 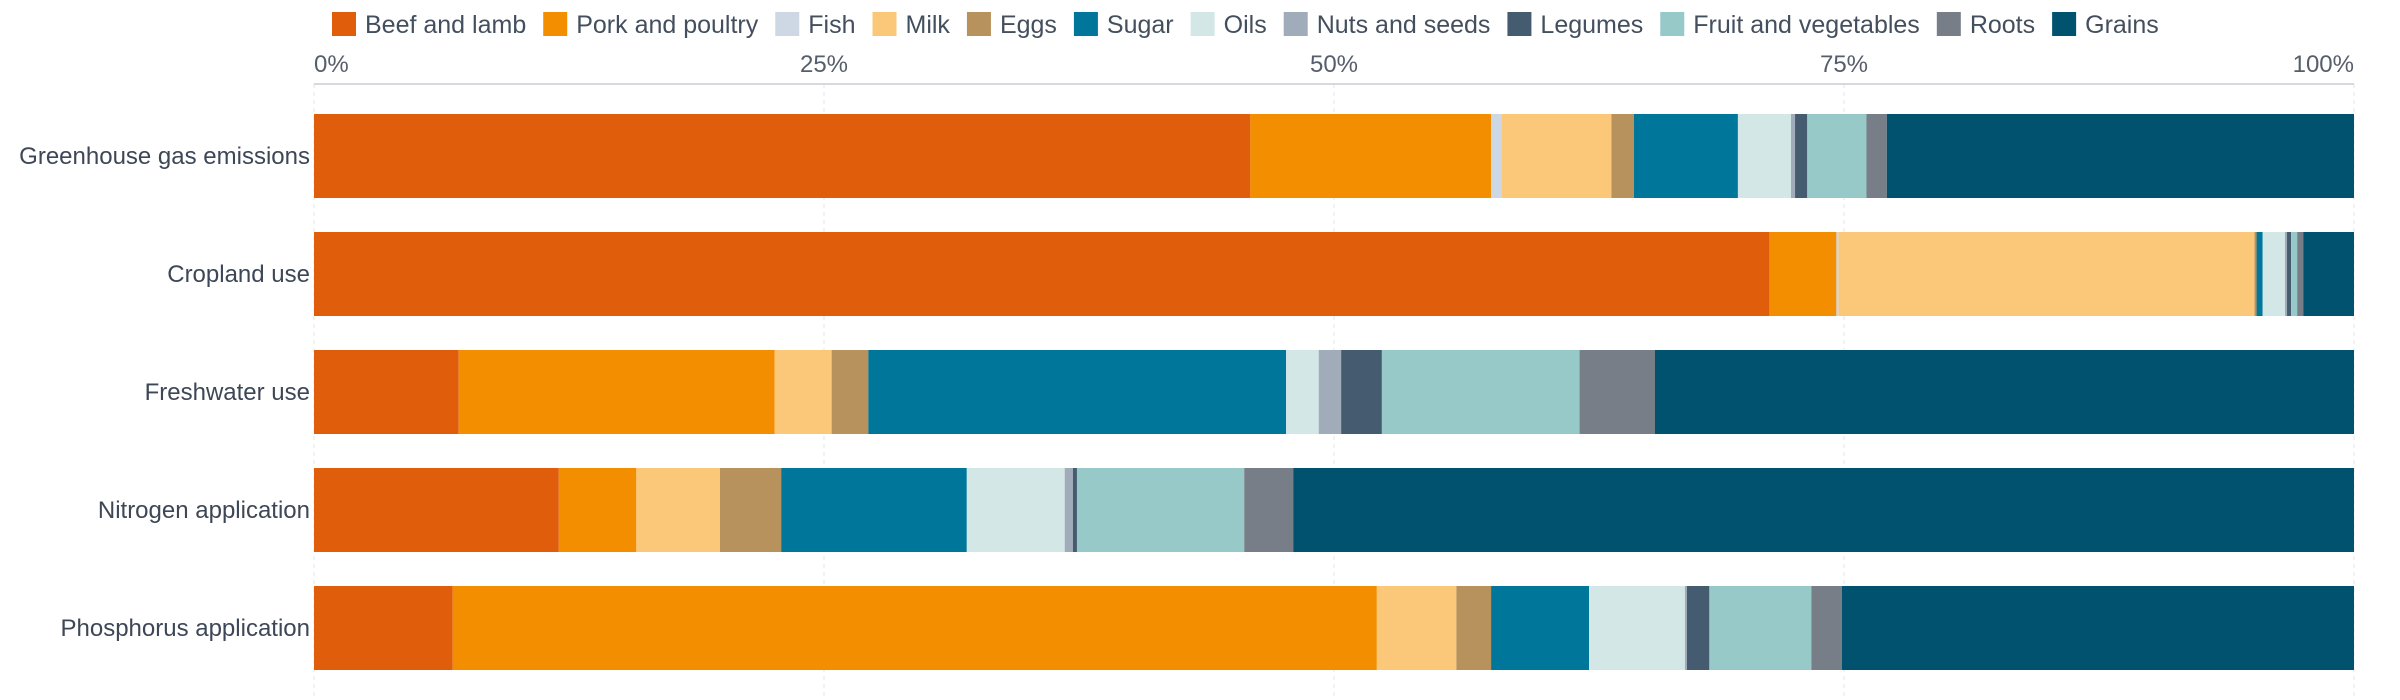 I want to click on category-label: Phosphorus application, so click(x=185, y=628).